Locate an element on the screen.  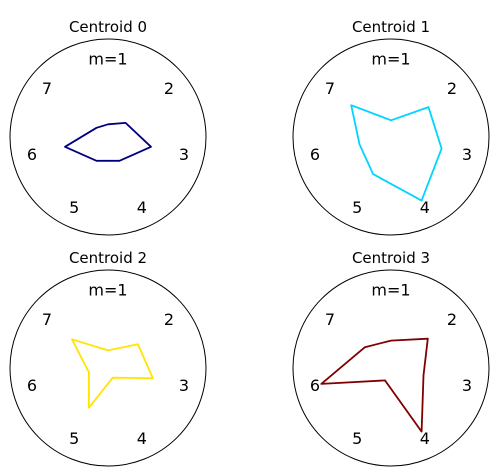
chart-title: Centroid 3 is located at coordinates (391, 258).